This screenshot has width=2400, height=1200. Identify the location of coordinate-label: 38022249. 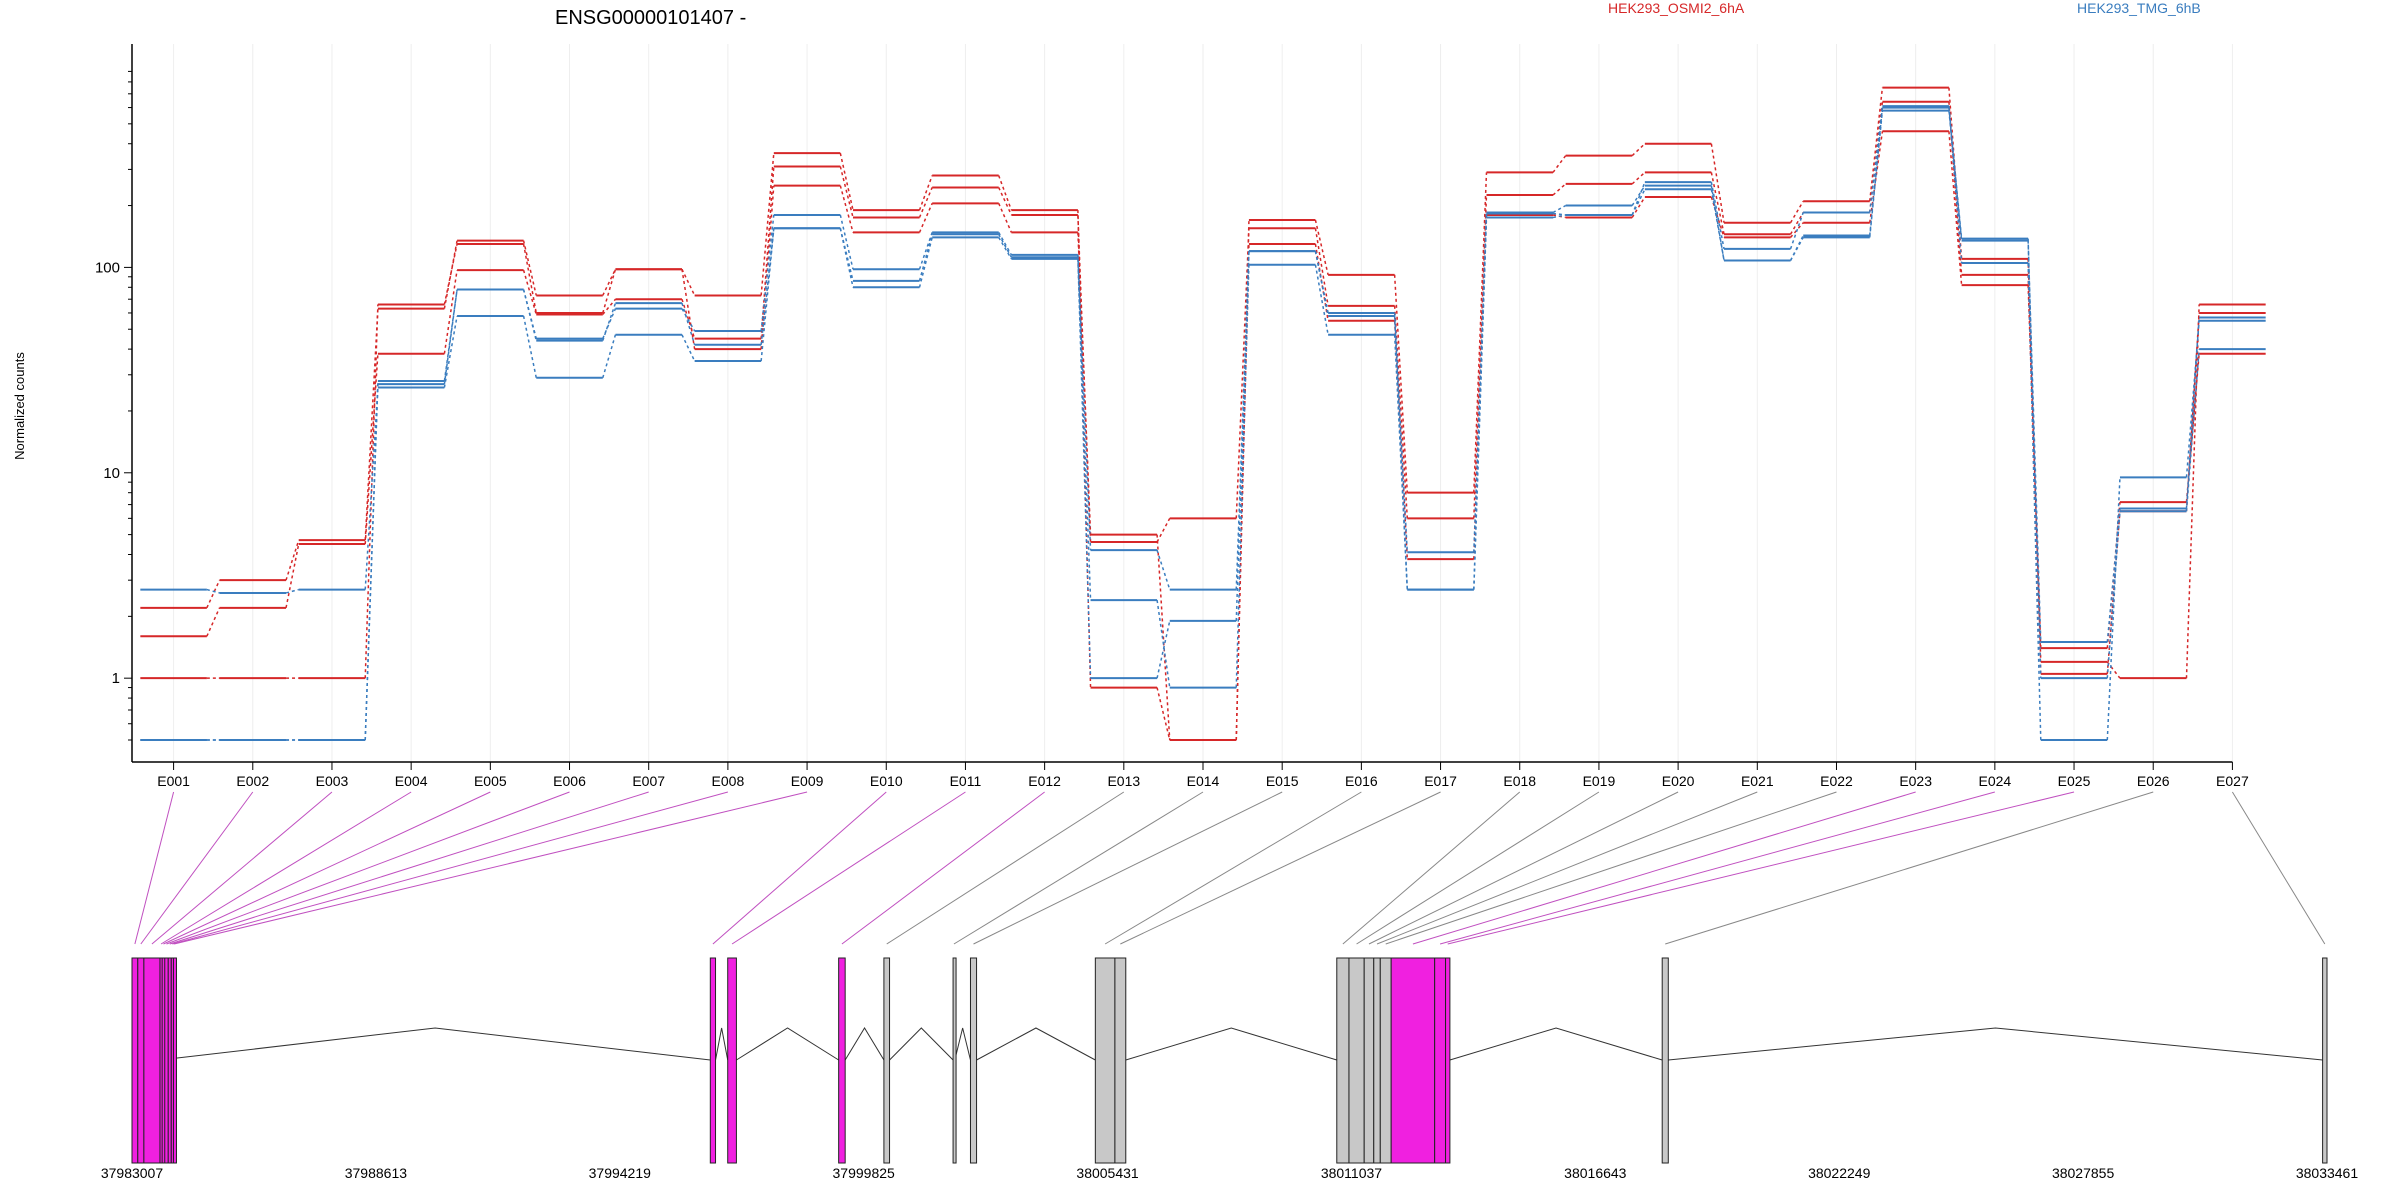
(1839, 1173).